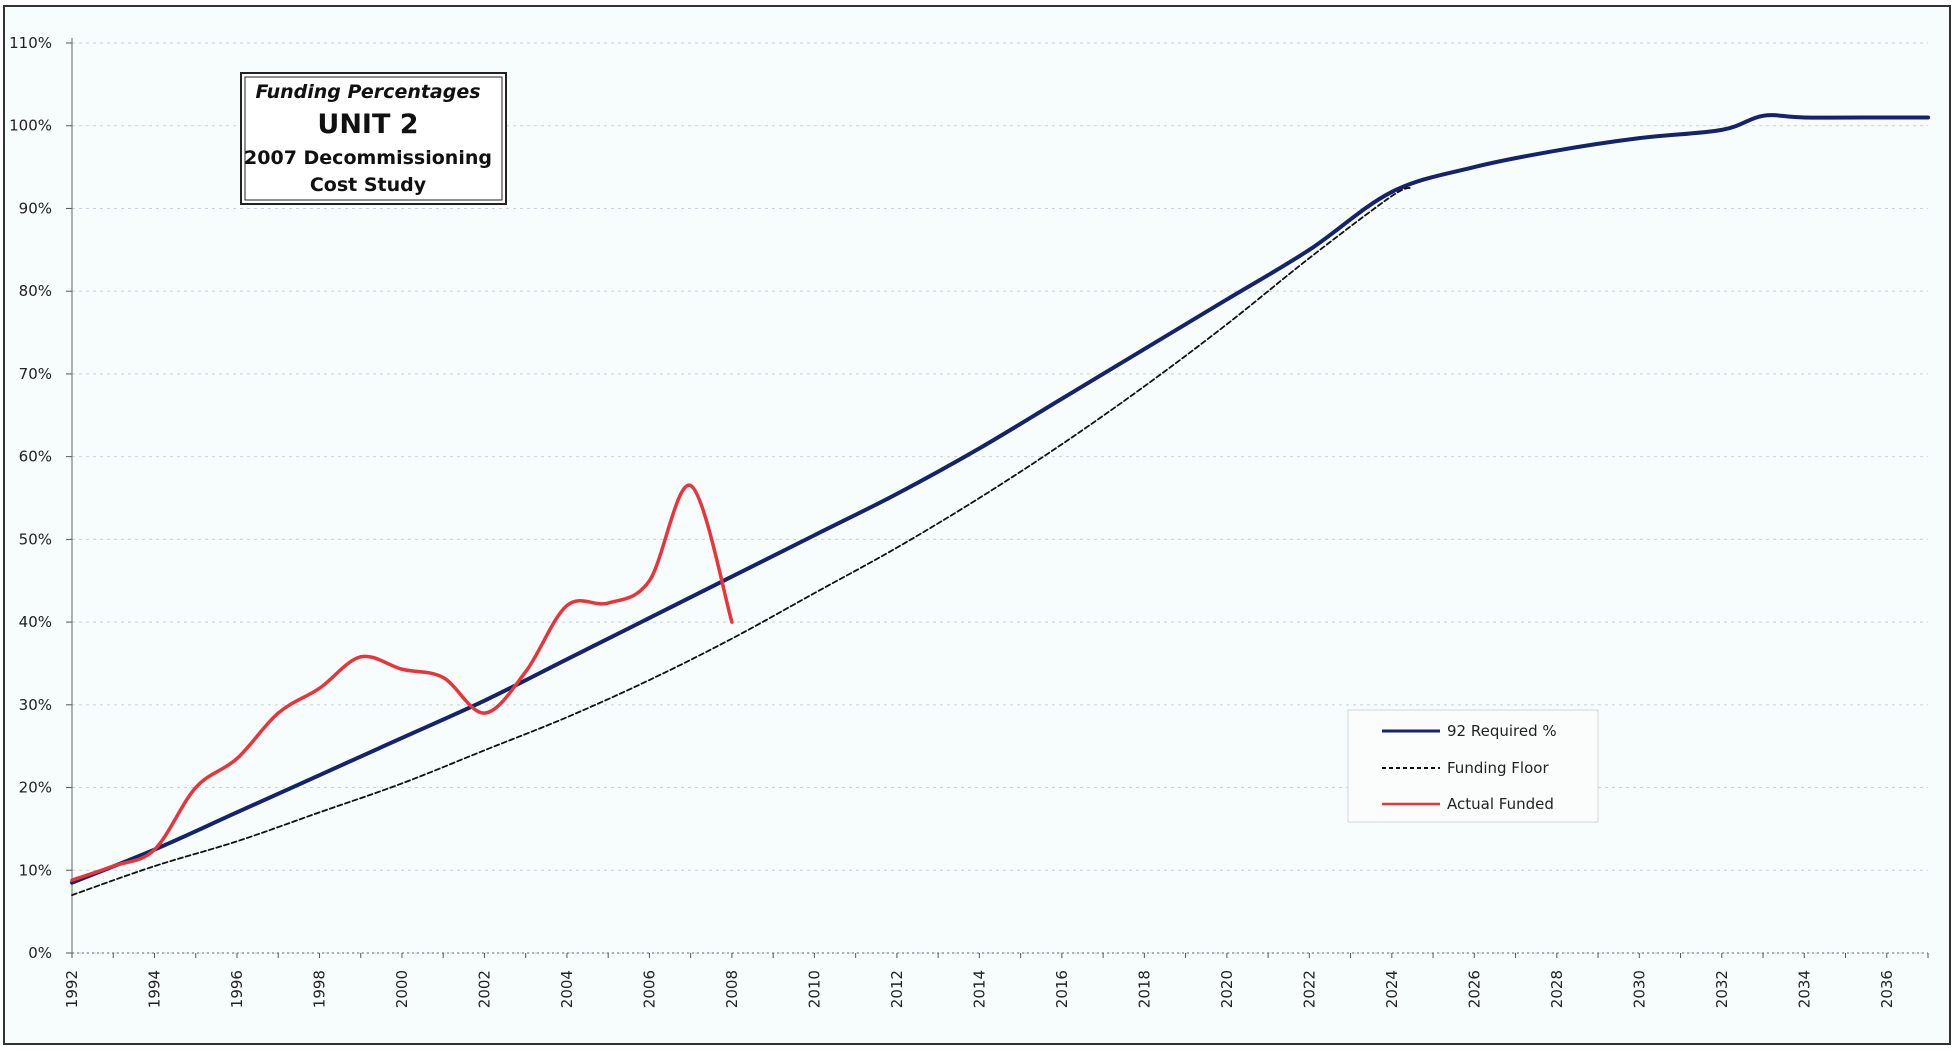  What do you see at coordinates (35, 622) in the screenshot?
I see `y-tick-label: 40%` at bounding box center [35, 622].